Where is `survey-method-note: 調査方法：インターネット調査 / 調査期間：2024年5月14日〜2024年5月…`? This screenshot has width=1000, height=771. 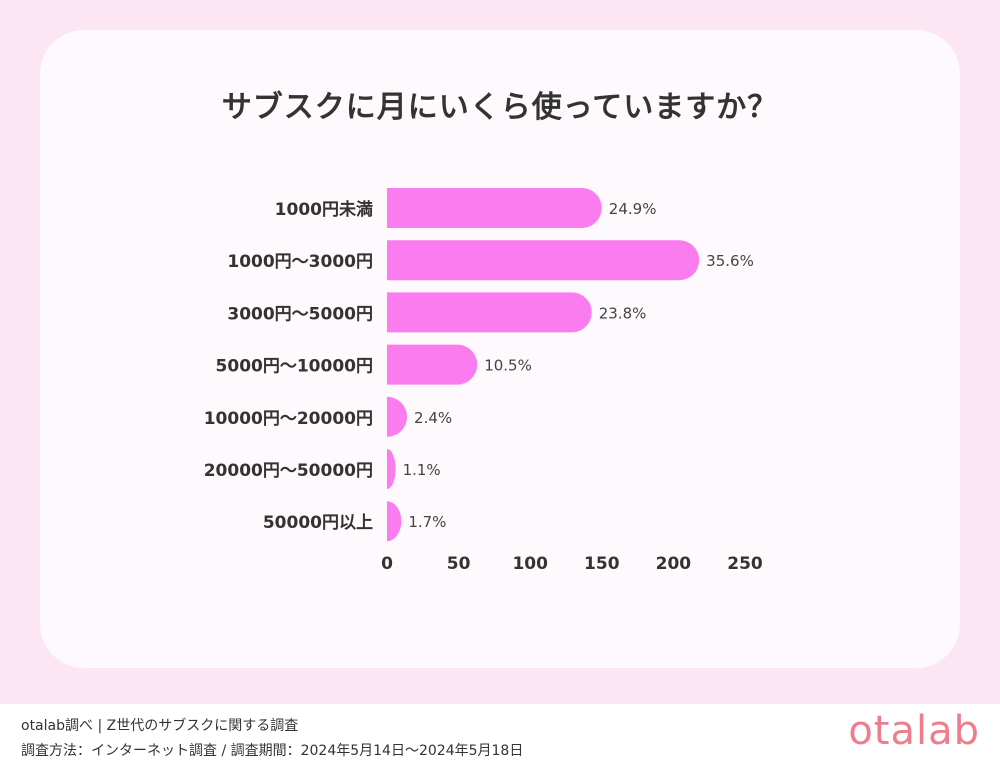 survey-method-note: 調査方法：インターネット調査 / 調査期間：2024年5月14日〜2024年5月… is located at coordinates (272, 751).